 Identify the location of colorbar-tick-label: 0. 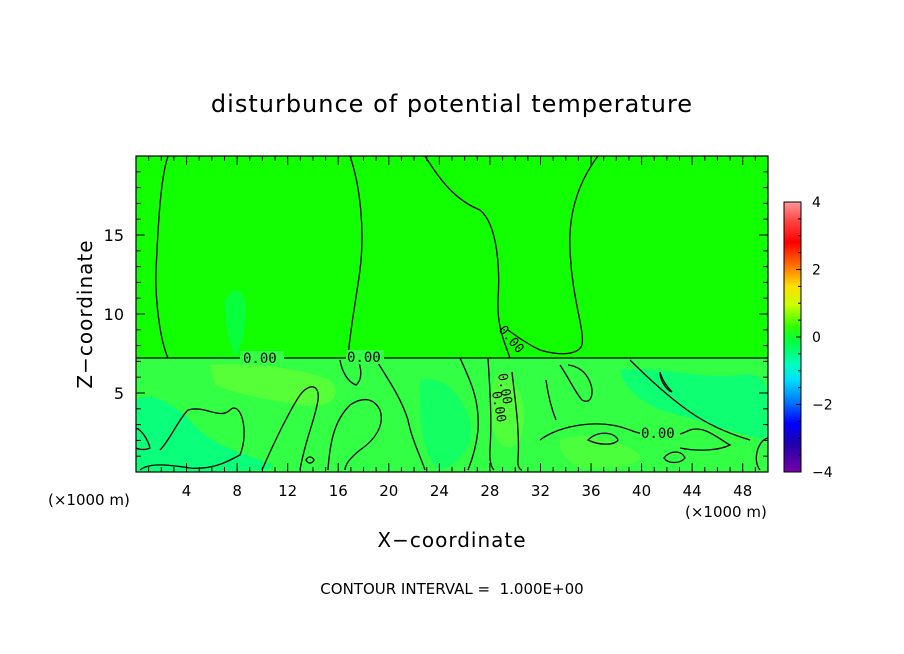
(816, 338).